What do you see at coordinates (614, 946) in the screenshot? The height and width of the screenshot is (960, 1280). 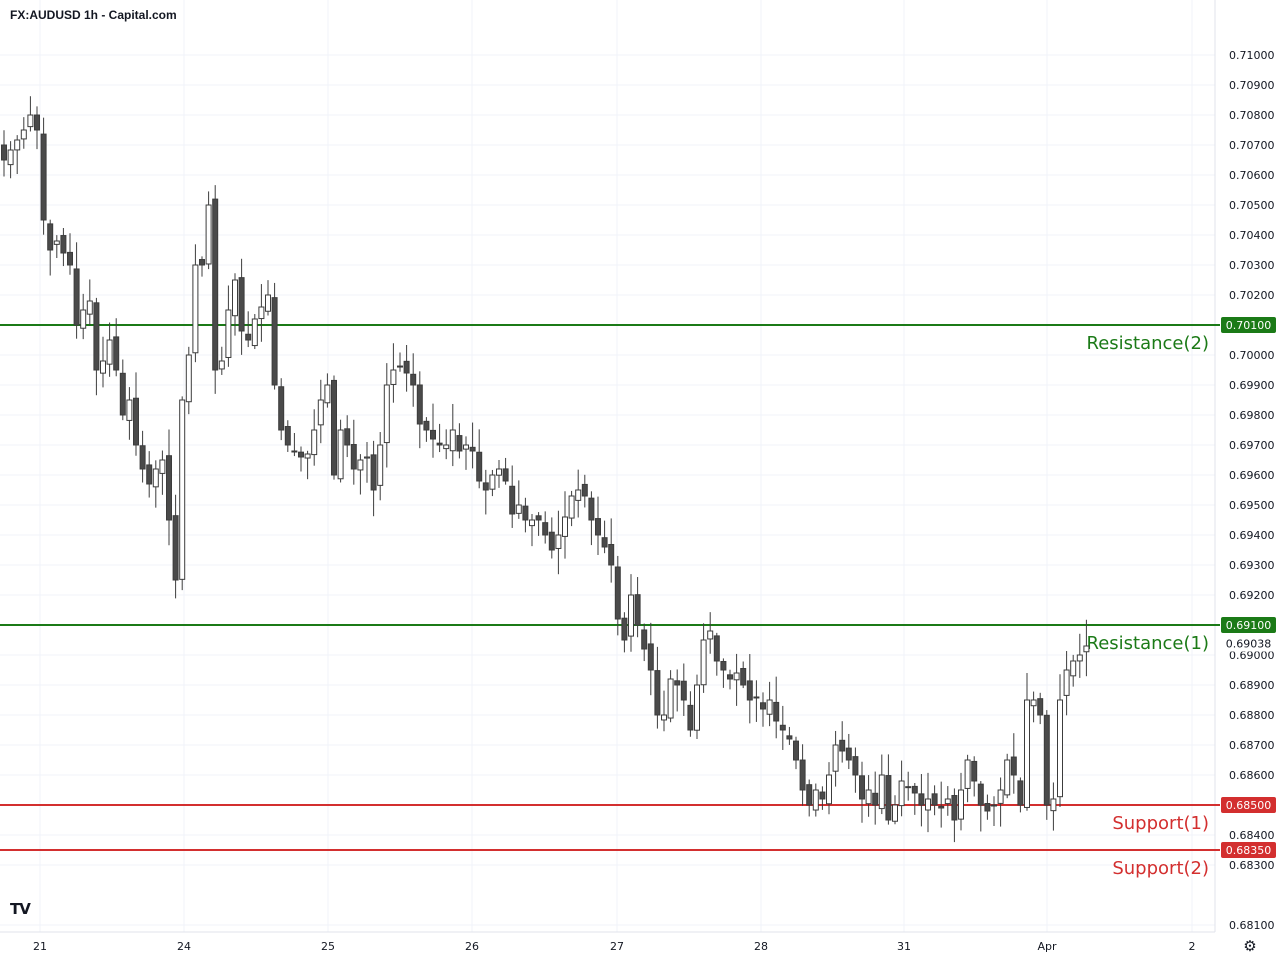 I see `time-axis: 21 24 25 26 27 28 31 Apr 2` at bounding box center [614, 946].